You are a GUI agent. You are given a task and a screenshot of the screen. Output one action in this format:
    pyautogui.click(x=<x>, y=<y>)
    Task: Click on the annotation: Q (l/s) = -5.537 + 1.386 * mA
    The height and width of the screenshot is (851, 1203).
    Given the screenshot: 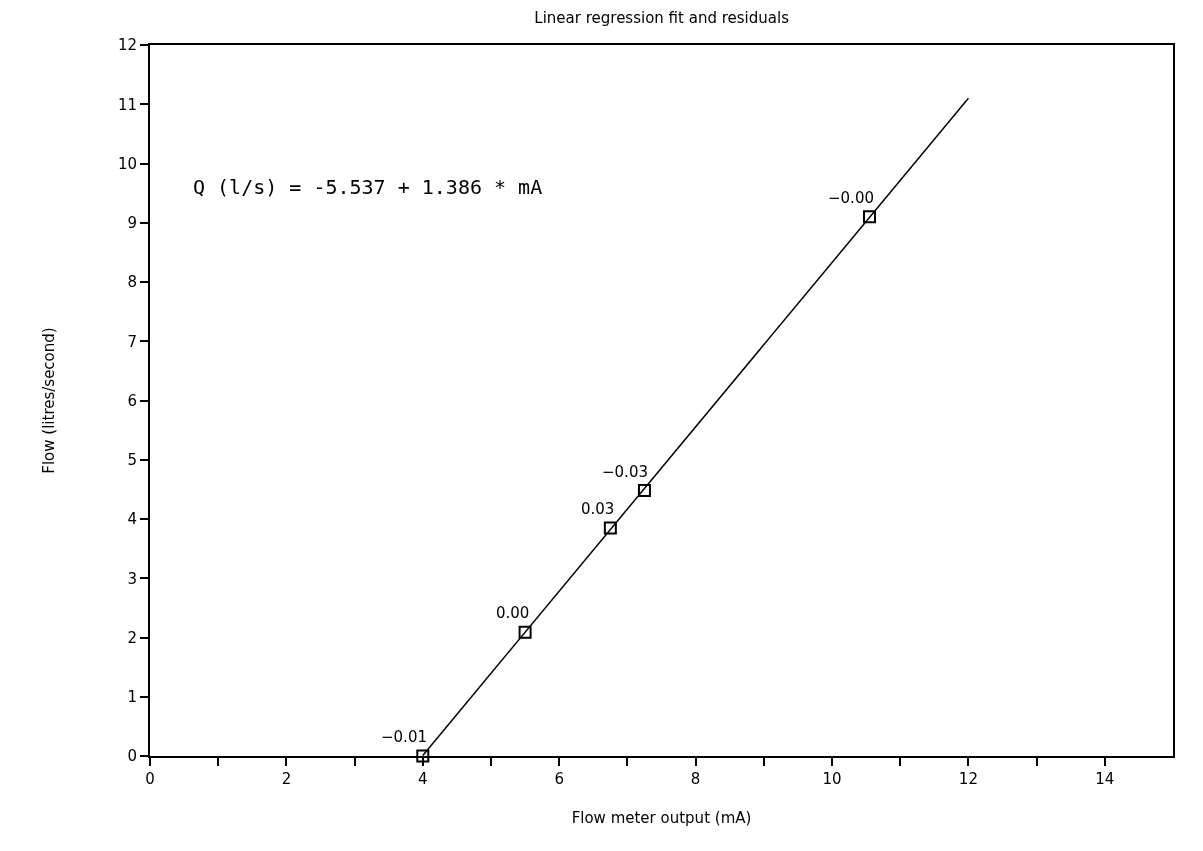 What is the action you would take?
    pyautogui.click(x=368, y=187)
    